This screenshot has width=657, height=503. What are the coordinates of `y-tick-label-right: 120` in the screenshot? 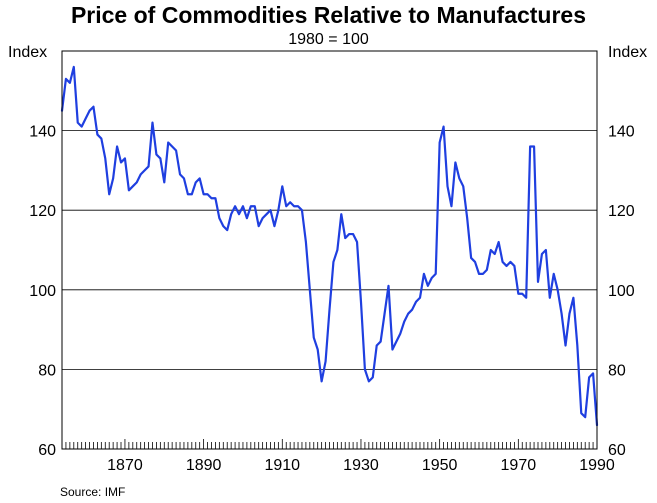 It's located at (621, 211).